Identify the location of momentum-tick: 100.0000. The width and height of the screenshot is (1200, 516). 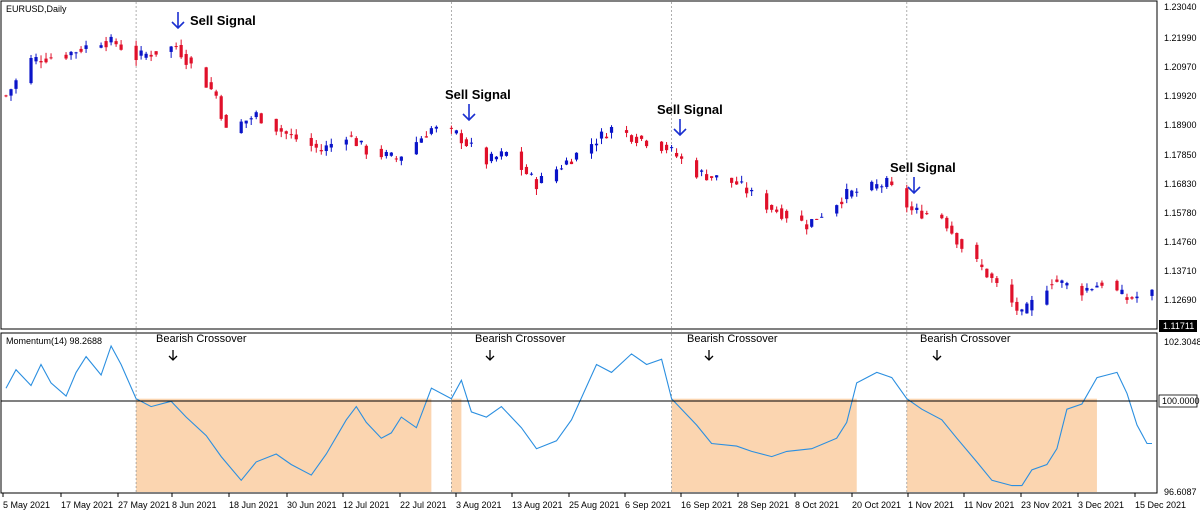
(1181, 401).